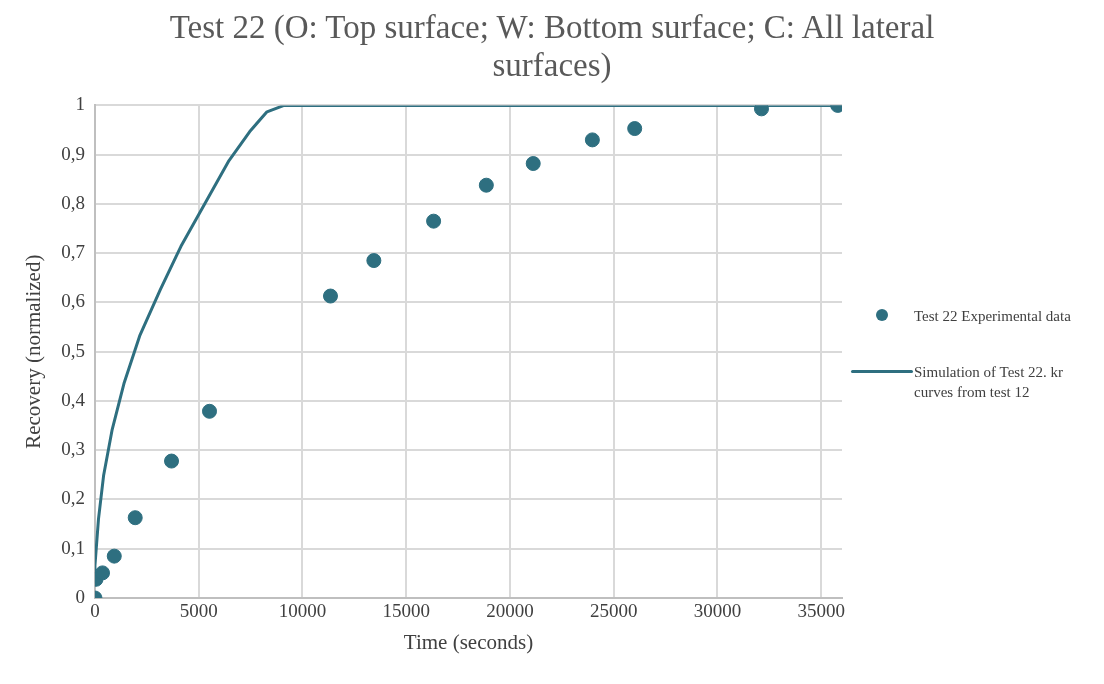 This screenshot has width=1104, height=684. I want to click on y-tick-label: 0,3, so click(73, 449).